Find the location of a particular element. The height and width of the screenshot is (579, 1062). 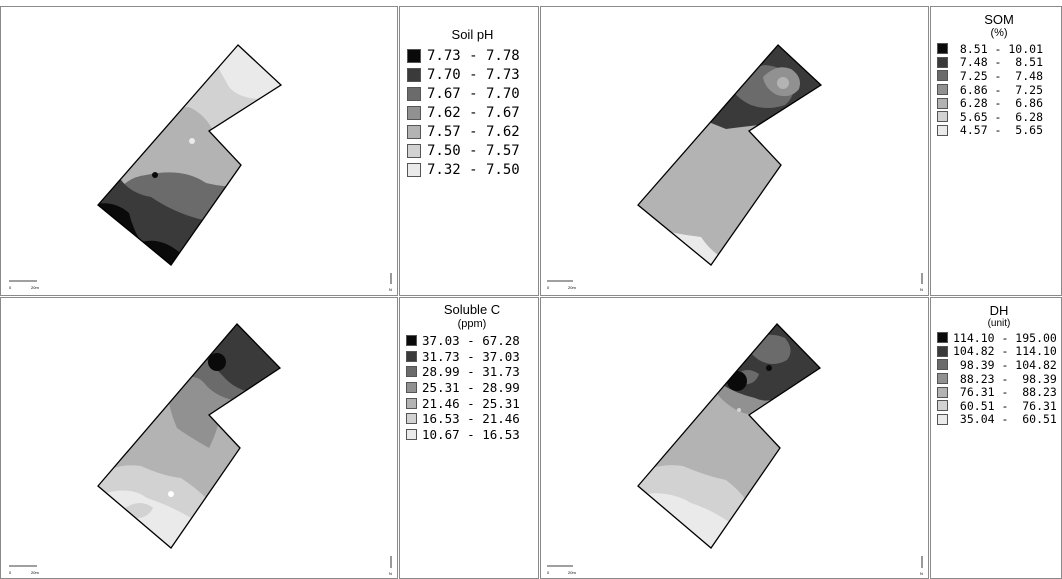

spot-dark is located at coordinates (769, 368).